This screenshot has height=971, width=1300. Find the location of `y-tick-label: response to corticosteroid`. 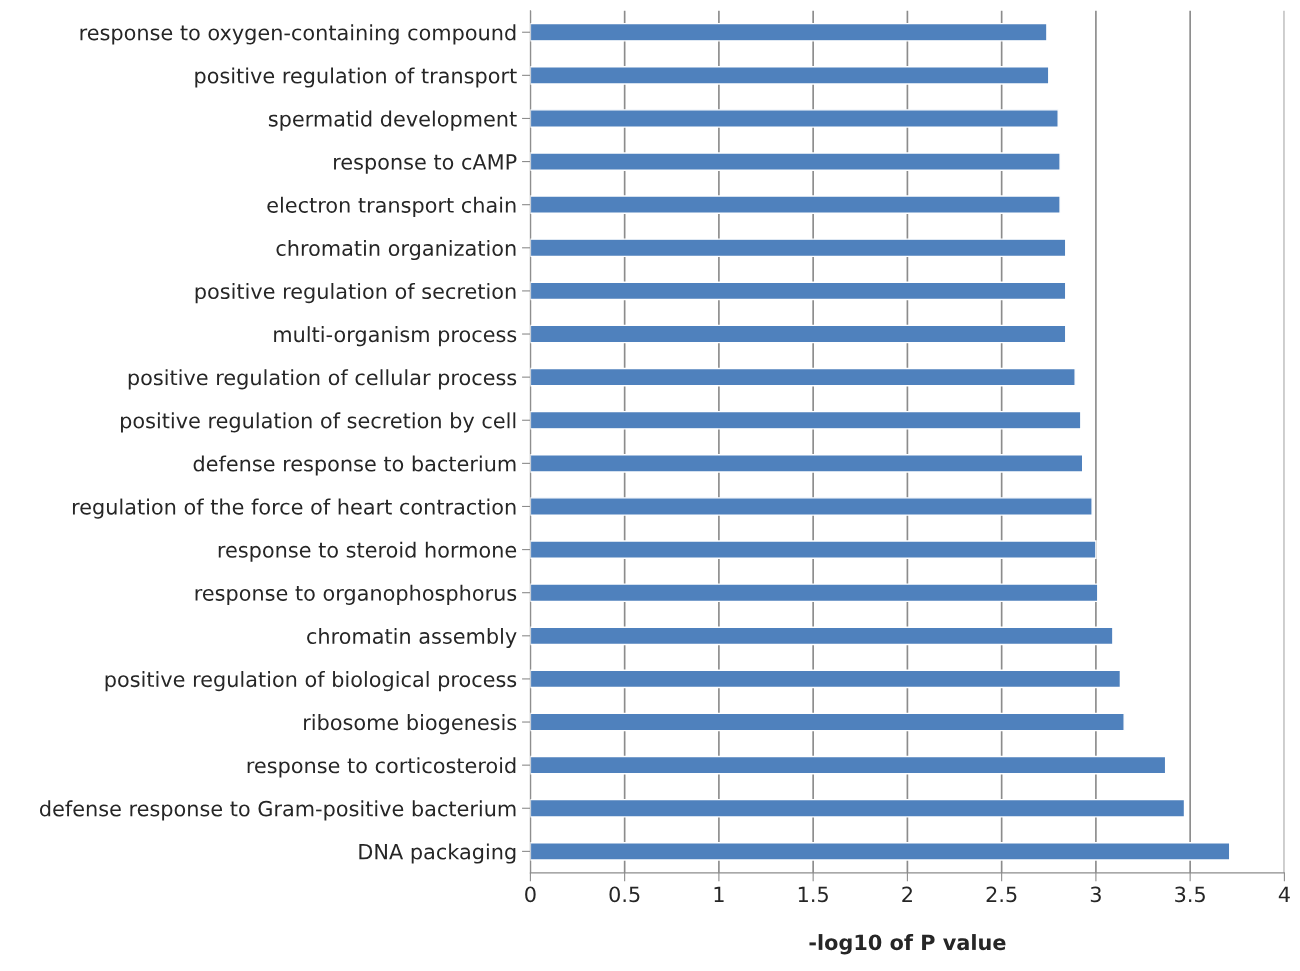

y-tick-label: response to corticosteroid is located at coordinates (381, 767).